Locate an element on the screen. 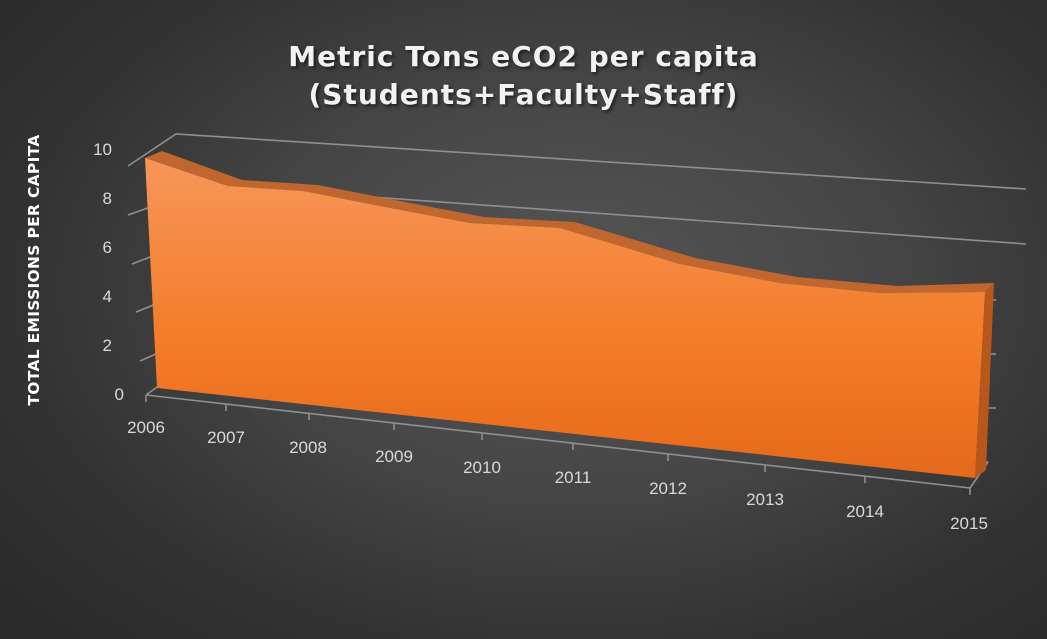 Image resolution: width=1047 pixels, height=639 pixels. y-tick-4: 4 is located at coordinates (107, 296).